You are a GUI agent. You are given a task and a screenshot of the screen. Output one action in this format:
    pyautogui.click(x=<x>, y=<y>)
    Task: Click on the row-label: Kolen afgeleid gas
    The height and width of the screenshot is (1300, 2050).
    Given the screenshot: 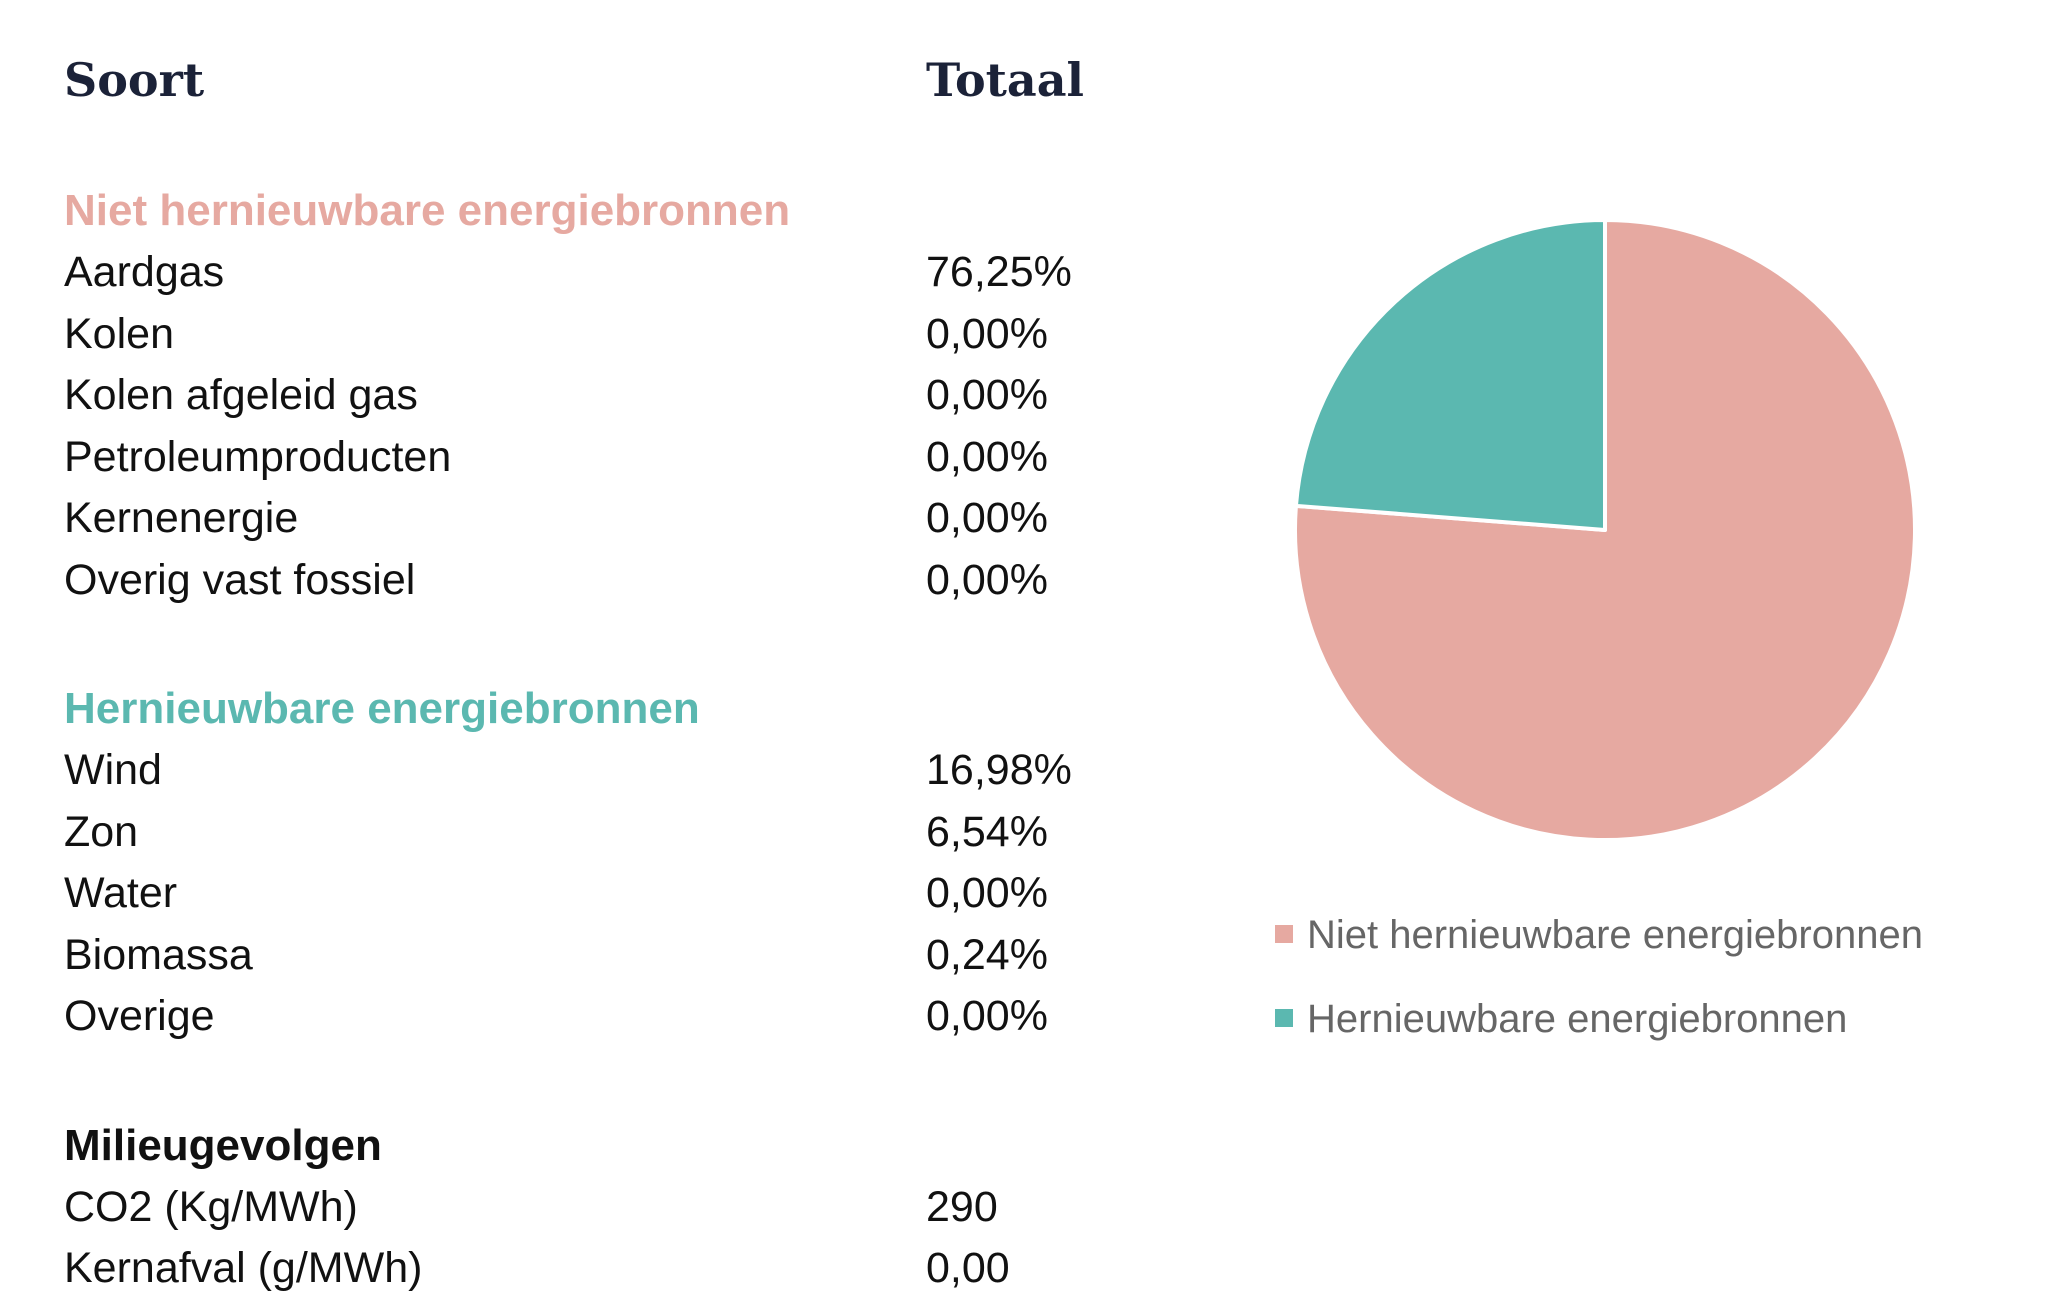 What is the action you would take?
    pyautogui.click(x=241, y=395)
    